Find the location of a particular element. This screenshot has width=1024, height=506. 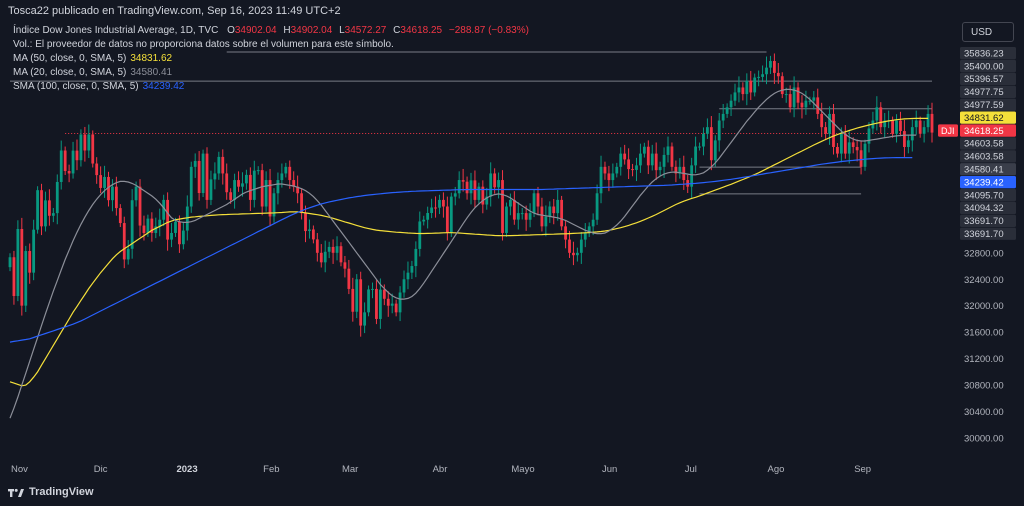

legend-sma100-row: SMA (100, close, 0, SMA, 5) 34239.42 is located at coordinates (271, 87).